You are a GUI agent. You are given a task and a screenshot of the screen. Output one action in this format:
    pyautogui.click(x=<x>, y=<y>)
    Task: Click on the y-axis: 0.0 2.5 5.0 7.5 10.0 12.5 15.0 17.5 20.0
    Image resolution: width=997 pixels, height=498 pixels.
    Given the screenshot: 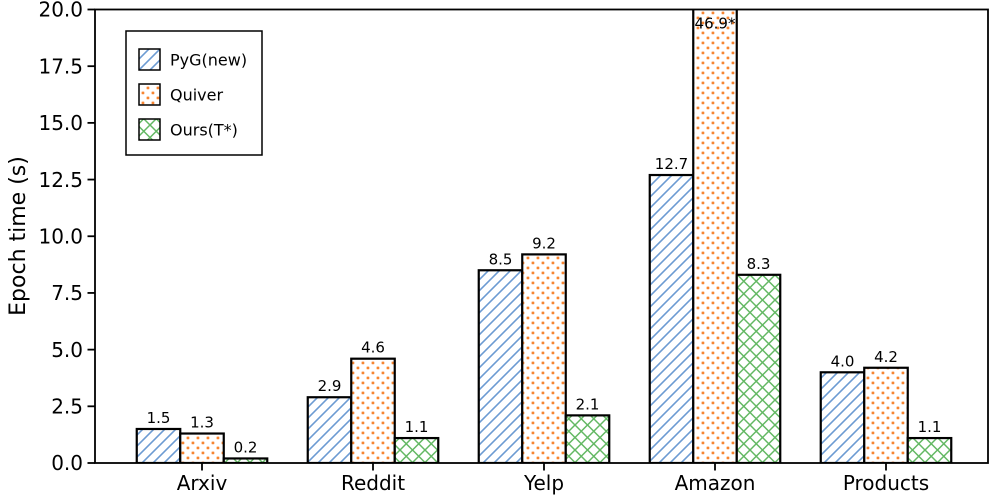 What is the action you would take?
    pyautogui.click(x=66, y=237)
    